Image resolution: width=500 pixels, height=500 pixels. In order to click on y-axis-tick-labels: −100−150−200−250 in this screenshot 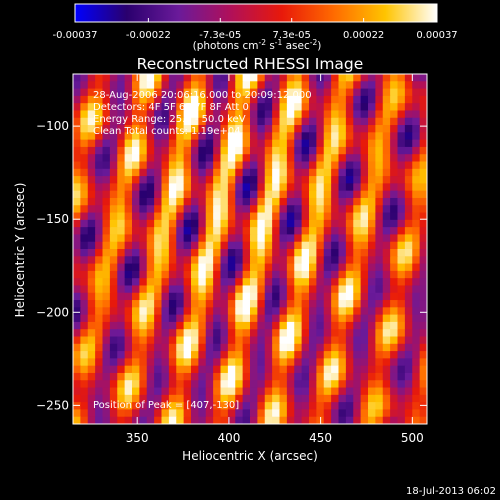, I will do `click(52, 265)`.